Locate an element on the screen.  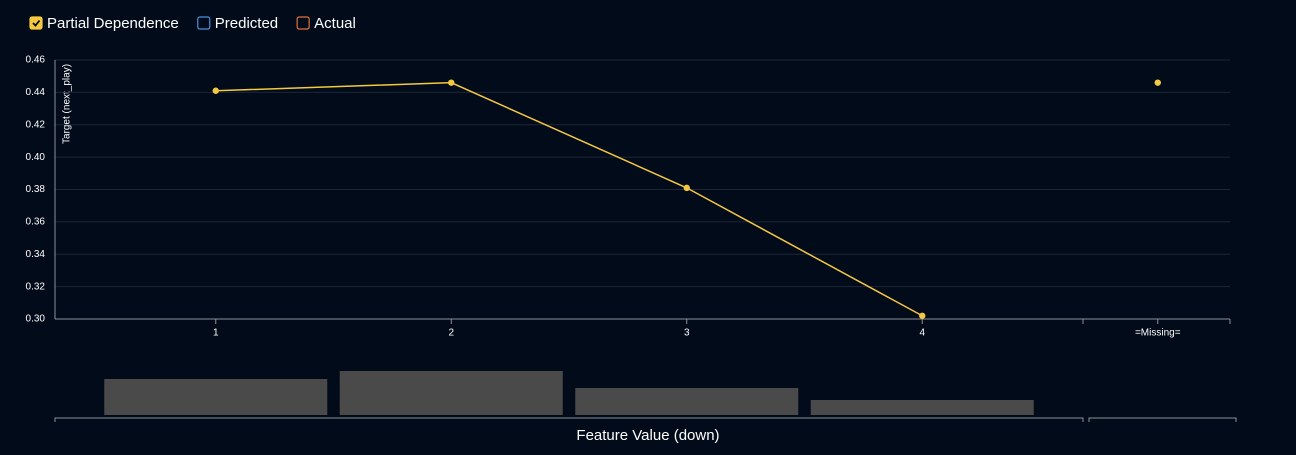
y-tick-label: 0.36 is located at coordinates (36, 222).